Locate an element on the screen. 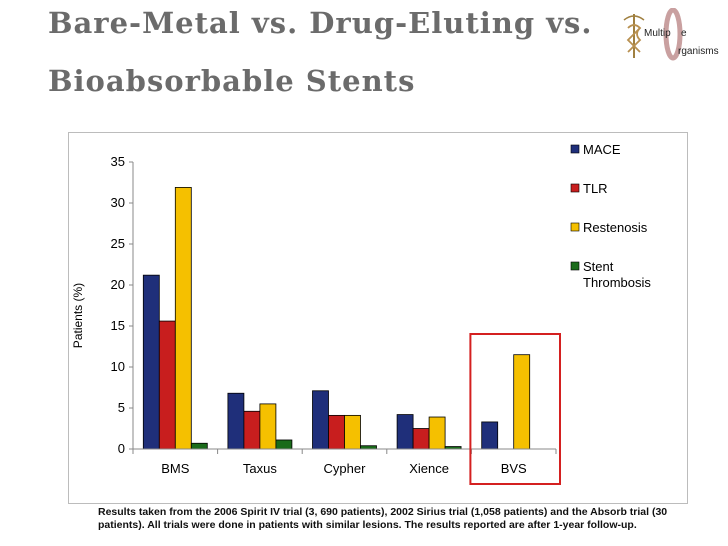  x-tick-label-taxus: Taxus is located at coordinates (260, 468).